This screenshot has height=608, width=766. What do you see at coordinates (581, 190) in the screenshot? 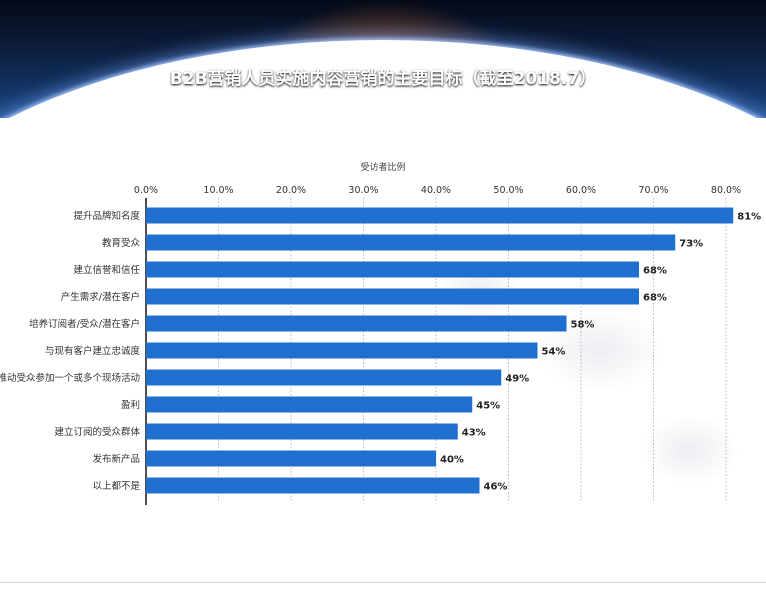
I see `x-tick-label: 60.0%` at bounding box center [581, 190].